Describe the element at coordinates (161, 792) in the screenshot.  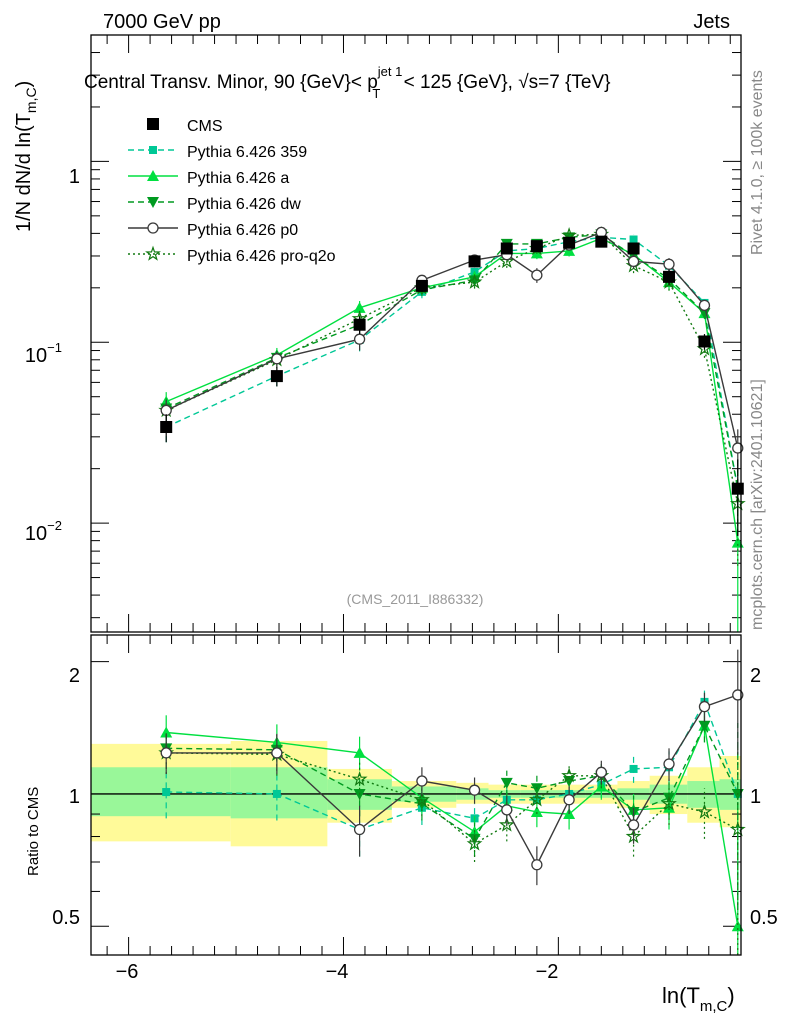
I see `band-inner` at that location.